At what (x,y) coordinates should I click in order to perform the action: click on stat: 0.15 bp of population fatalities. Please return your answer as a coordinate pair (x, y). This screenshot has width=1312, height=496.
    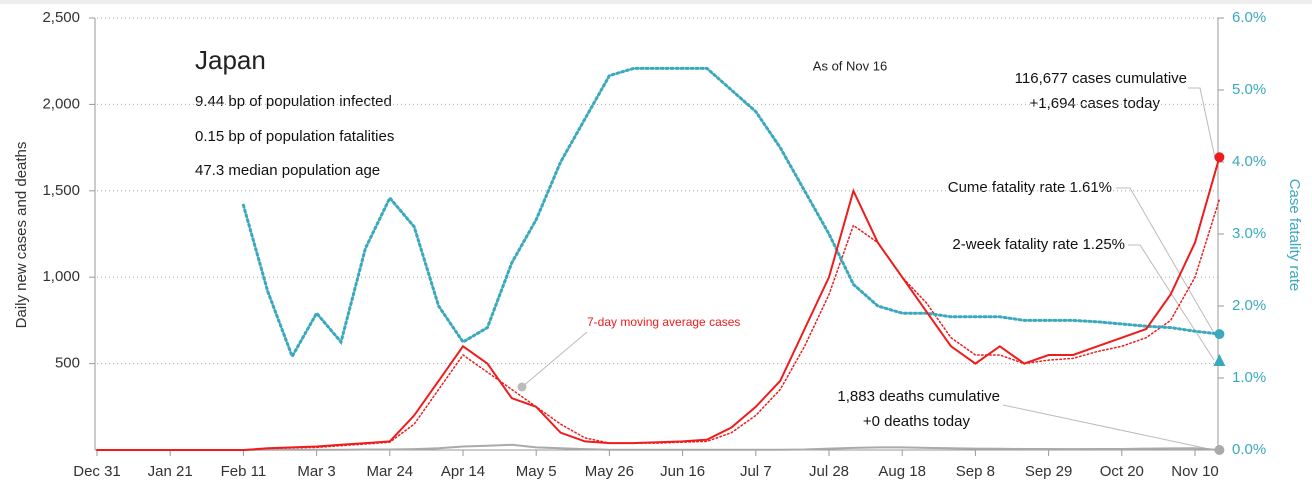
    Looking at the image, I should click on (294, 136).